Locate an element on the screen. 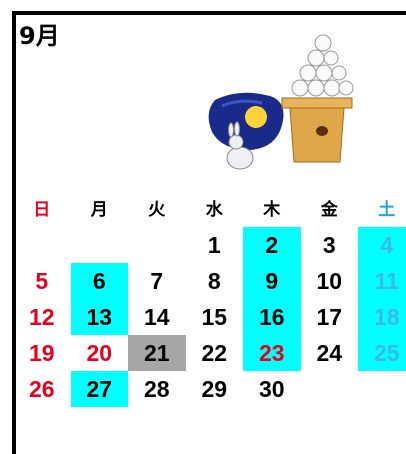 Image resolution: width=406 pixels, height=454 pixels. day: 2 is located at coordinates (272, 245).